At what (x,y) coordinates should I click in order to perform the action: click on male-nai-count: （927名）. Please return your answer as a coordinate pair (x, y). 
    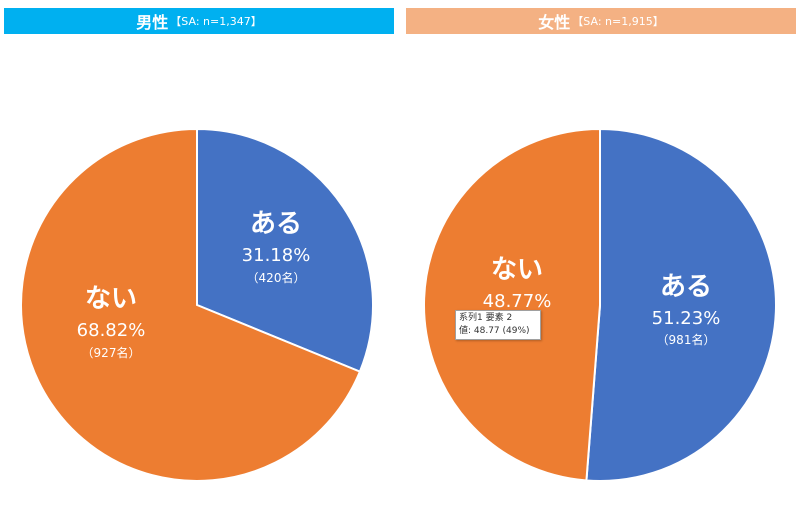
    Looking at the image, I should click on (111, 352).